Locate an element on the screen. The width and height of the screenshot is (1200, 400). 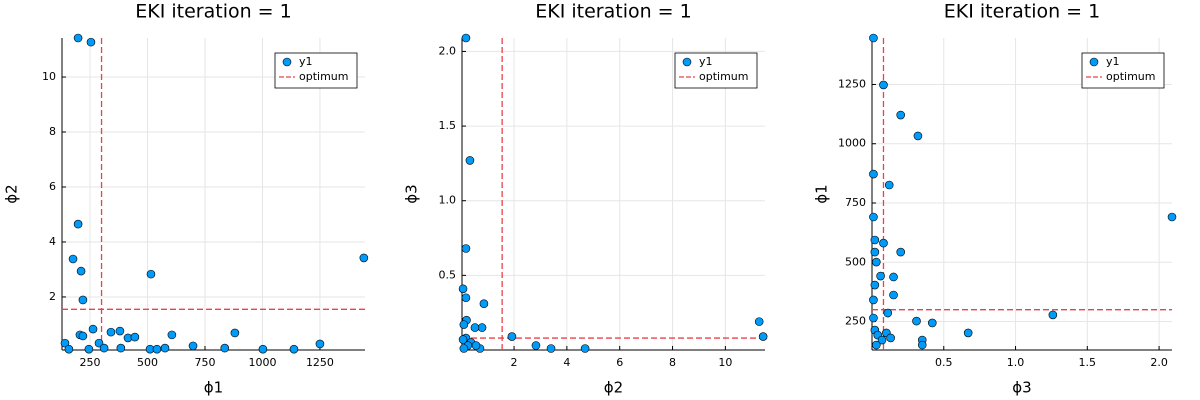
y-tick-label: 1.0 is located at coordinates (448, 200).